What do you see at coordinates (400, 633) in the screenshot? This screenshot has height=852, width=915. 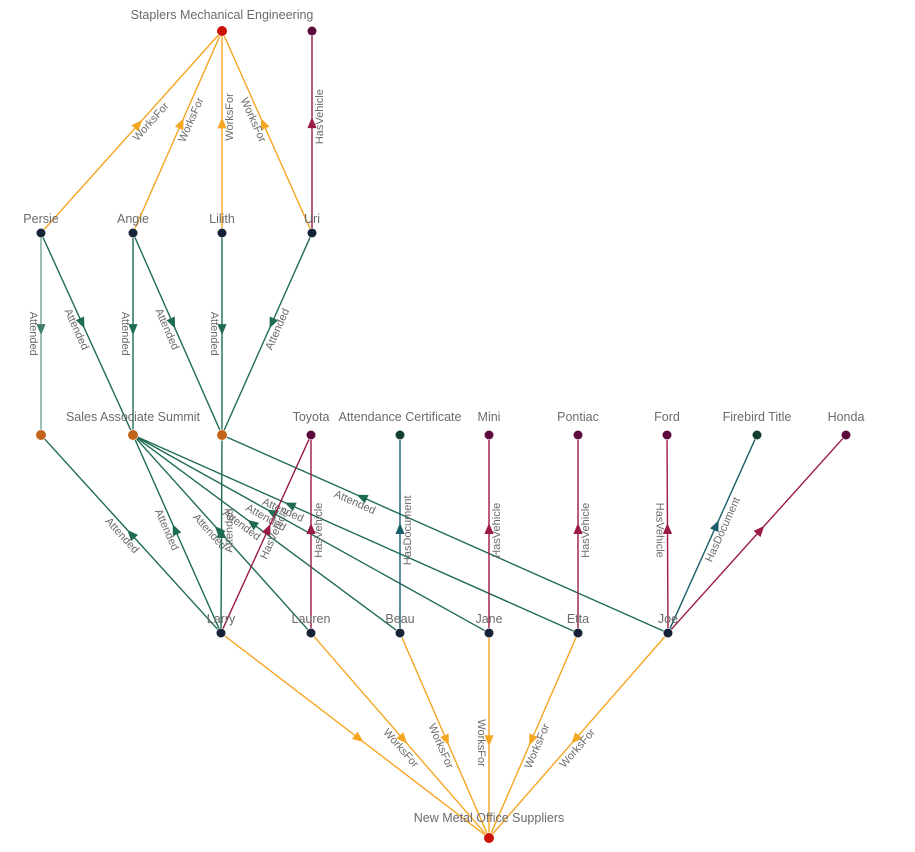 I see `graph-node-beau` at bounding box center [400, 633].